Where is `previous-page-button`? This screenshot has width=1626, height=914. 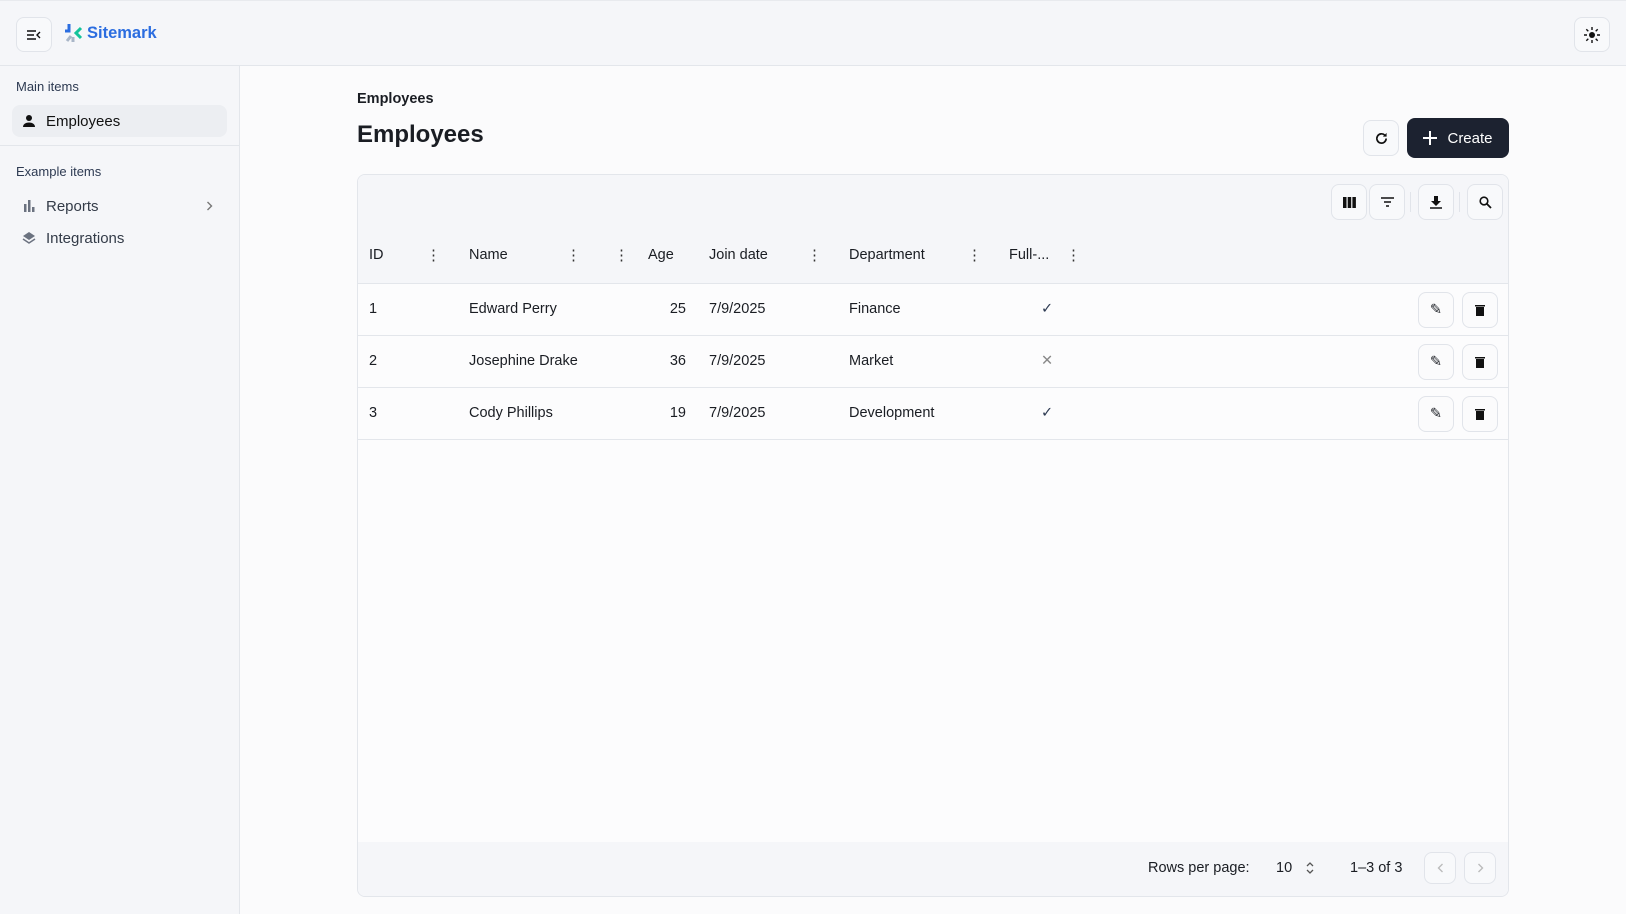 previous-page-button is located at coordinates (1440, 868).